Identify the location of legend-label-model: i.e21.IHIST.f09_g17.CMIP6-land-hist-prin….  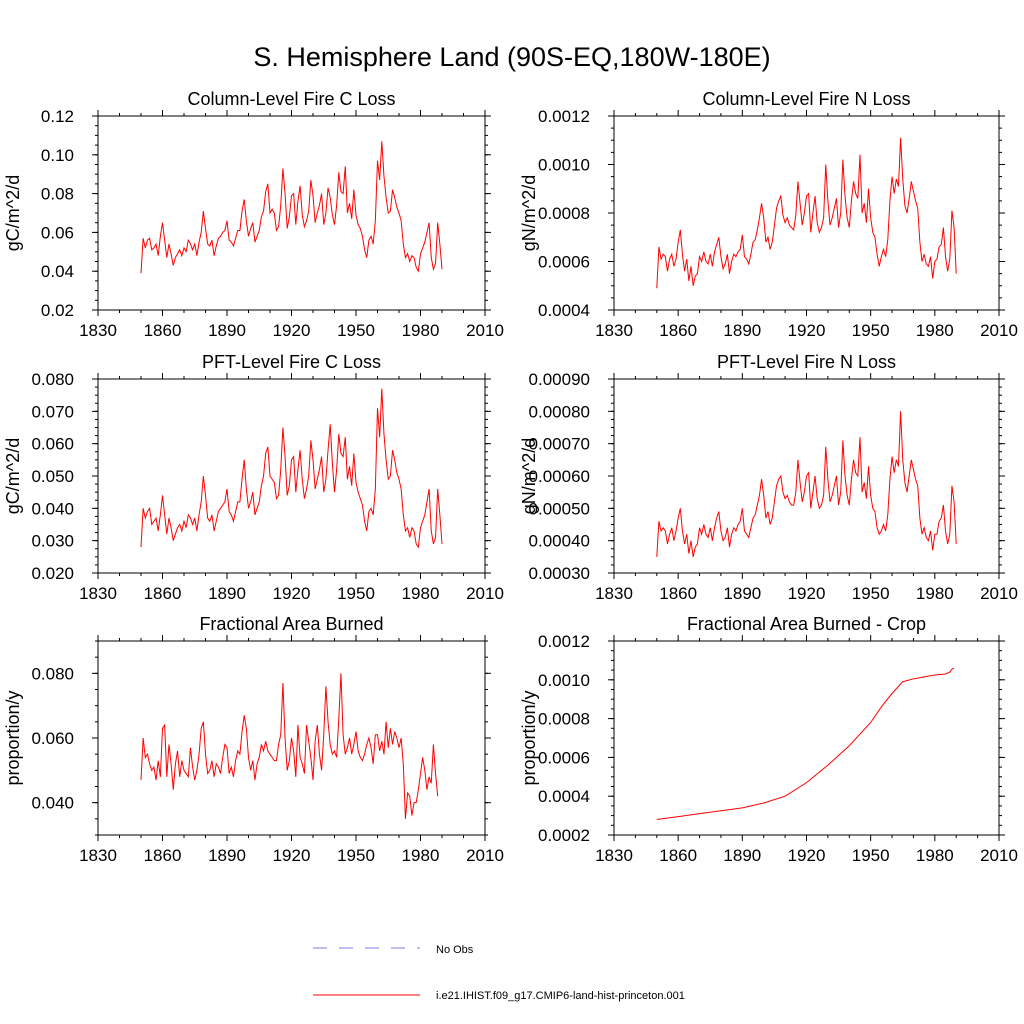
(560, 996).